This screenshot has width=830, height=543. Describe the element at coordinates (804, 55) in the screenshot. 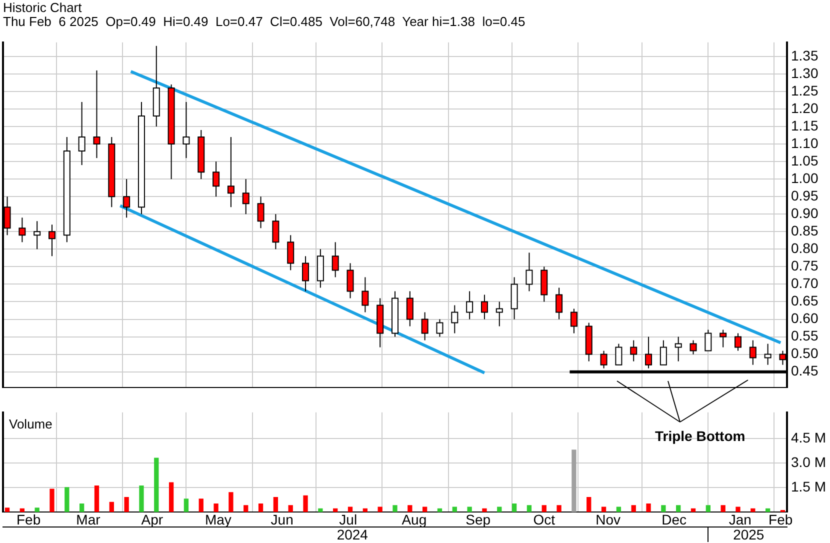

I see `y-tick-label: 1.35` at that location.